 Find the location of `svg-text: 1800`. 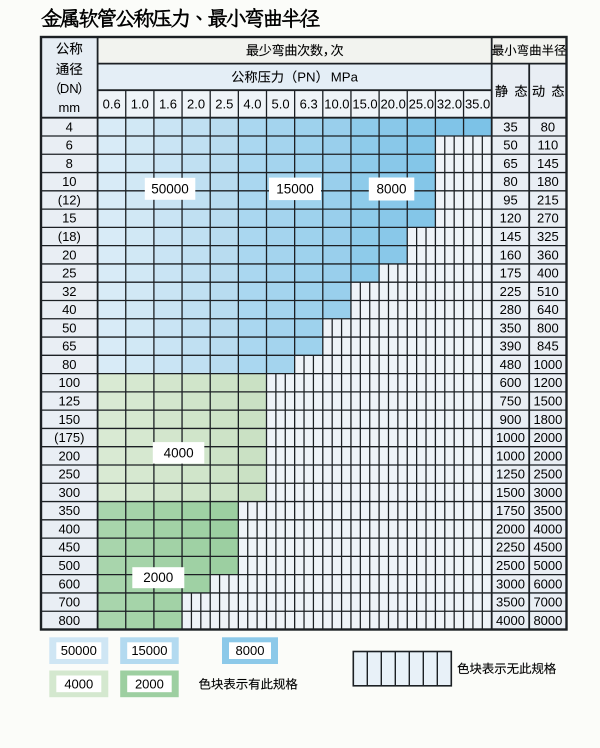

svg-text: 1800 is located at coordinates (547, 419).